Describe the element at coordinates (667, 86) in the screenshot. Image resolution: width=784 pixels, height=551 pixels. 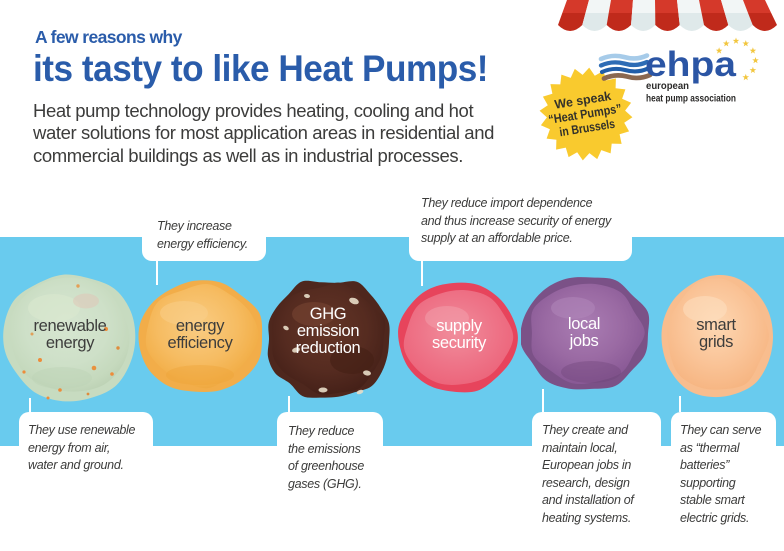
I see `svg-text: european` at that location.